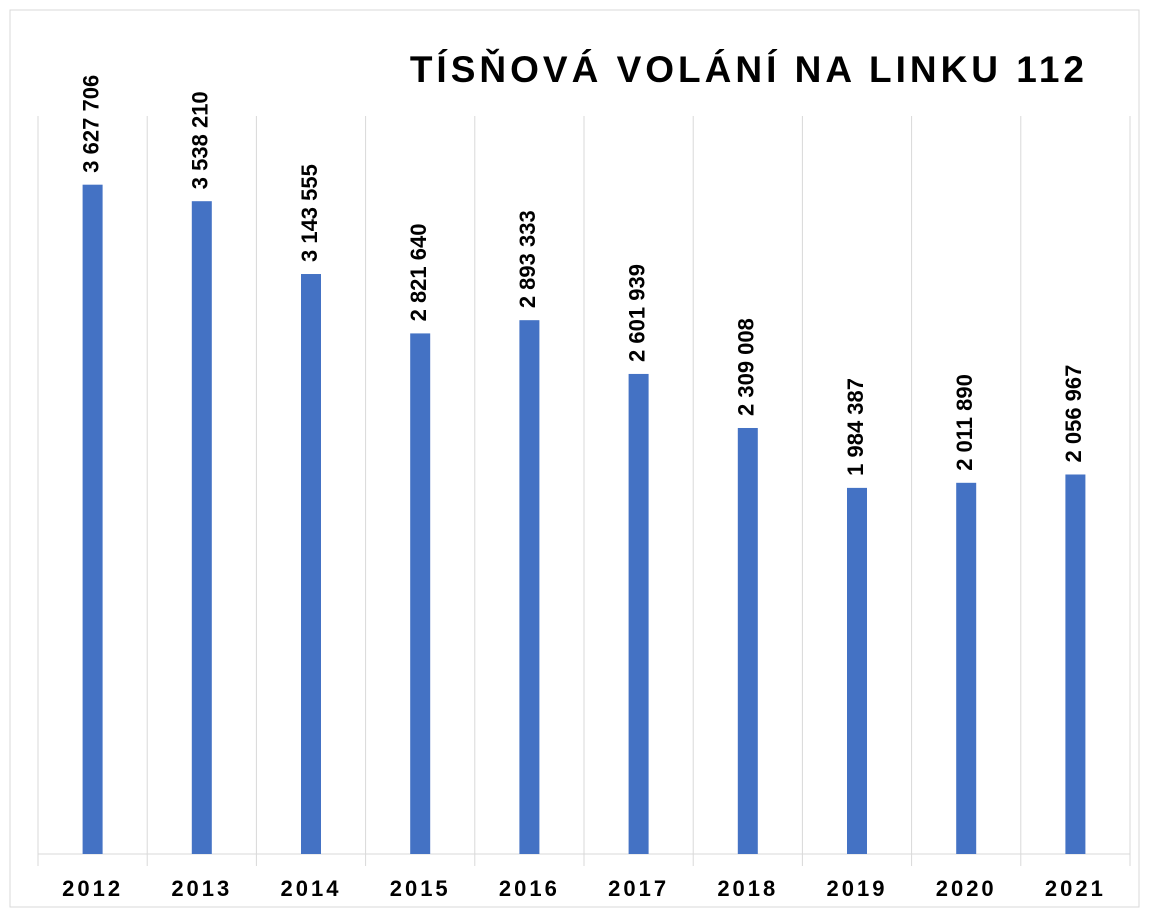  Describe the element at coordinates (749, 69) in the screenshot. I see `chart-title: TÍSŇOVÁ VOLÁNÍ NA LINKU 112` at that location.